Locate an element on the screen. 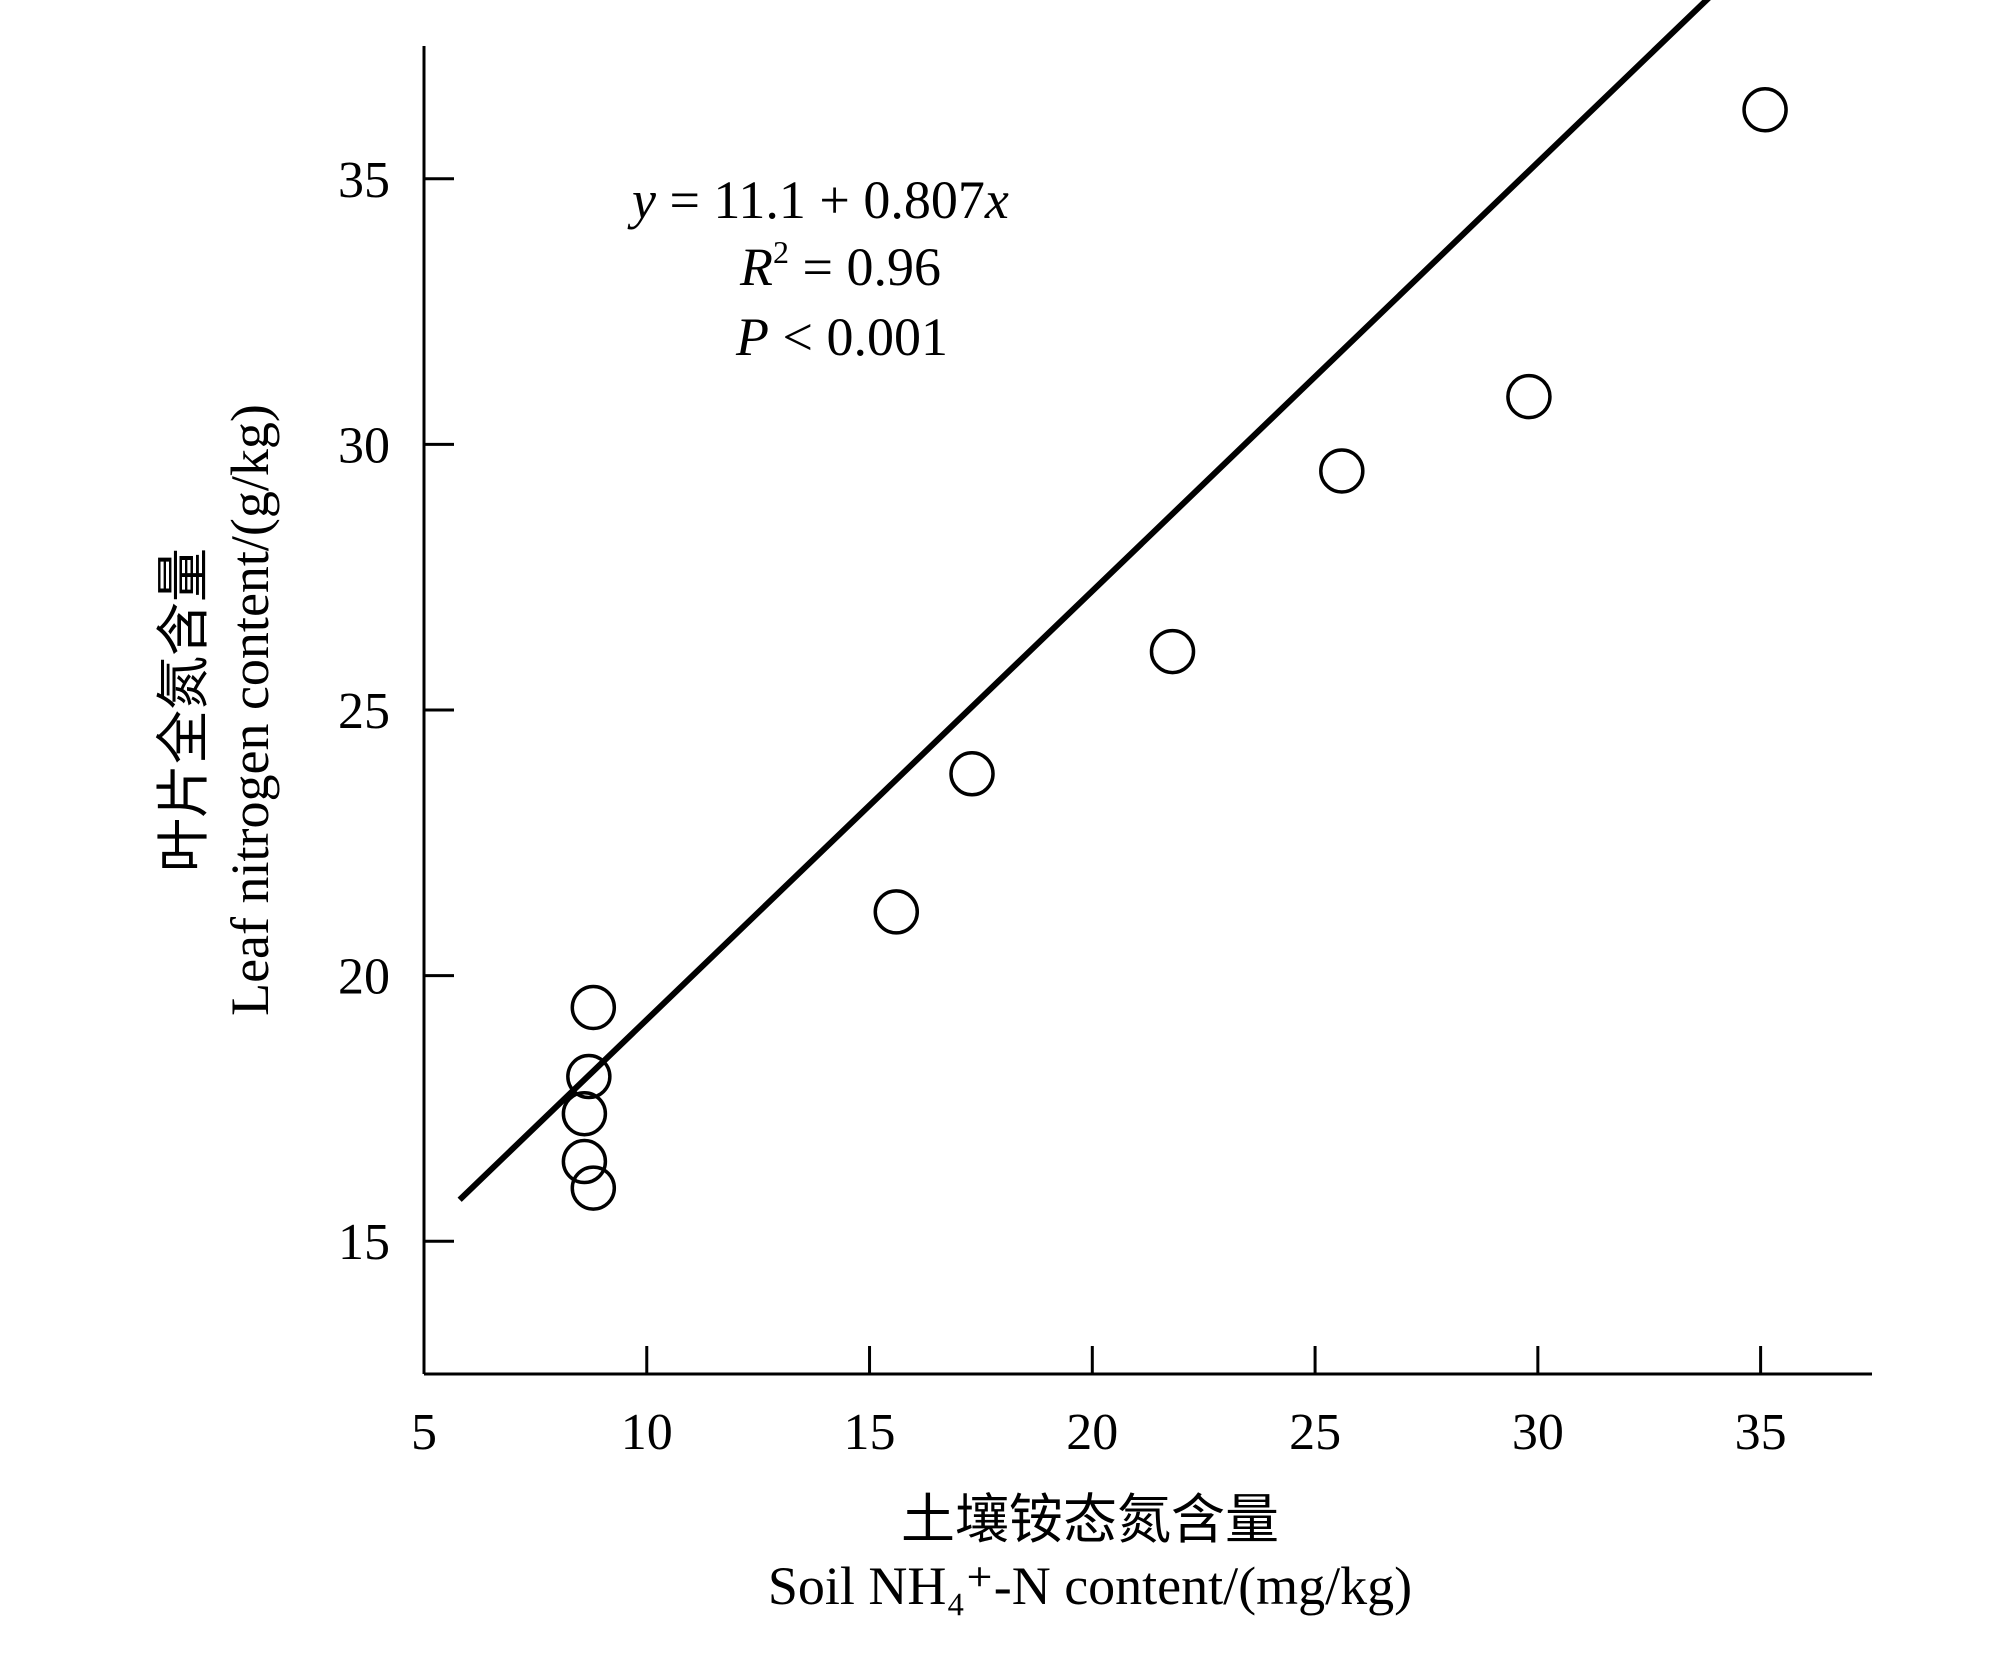  y-ticks: 15 20 25 30 35 is located at coordinates (396, 711).